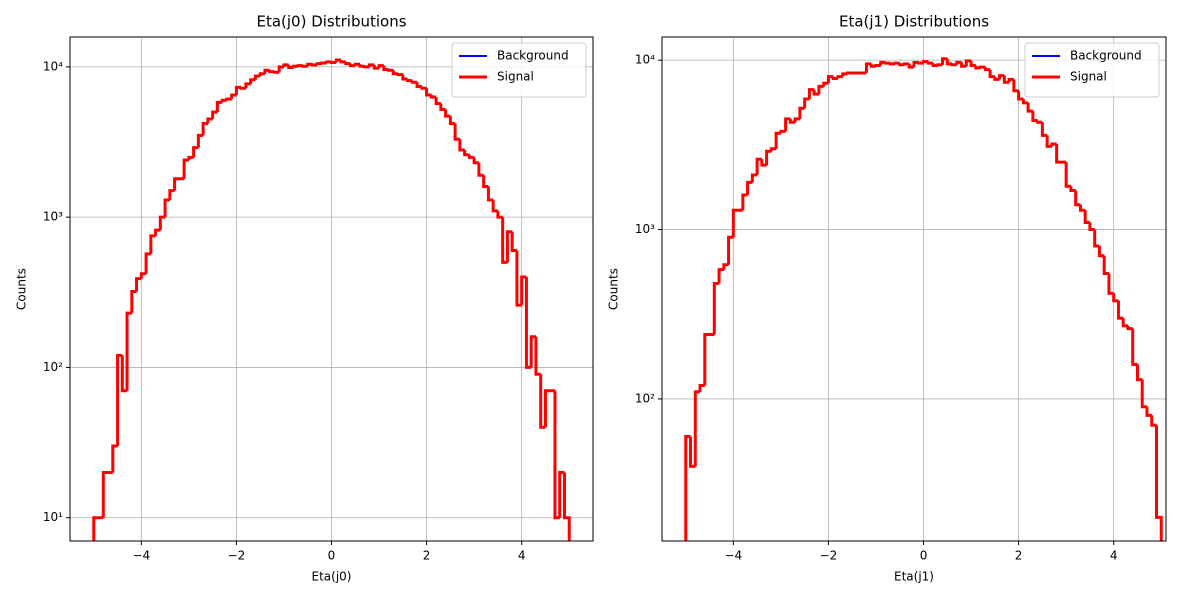  I want to click on y-tick-label: 10³, so click(645, 229).